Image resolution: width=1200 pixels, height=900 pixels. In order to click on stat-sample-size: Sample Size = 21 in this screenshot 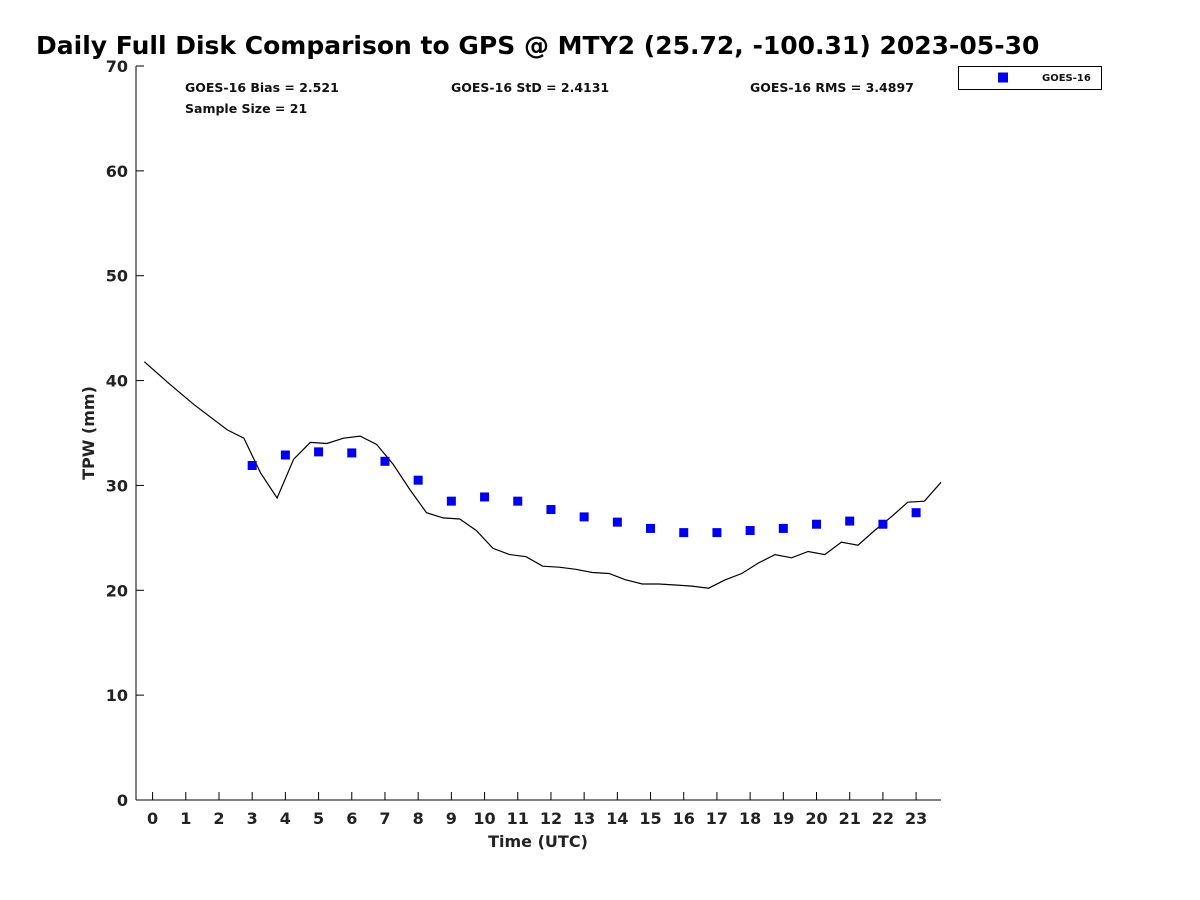, I will do `click(246, 108)`.